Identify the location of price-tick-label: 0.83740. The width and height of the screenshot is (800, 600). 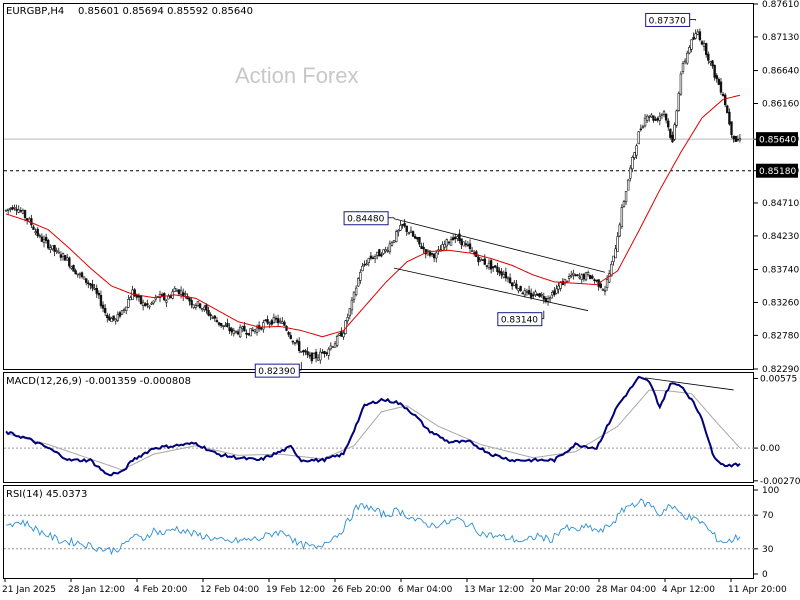
(780, 271).